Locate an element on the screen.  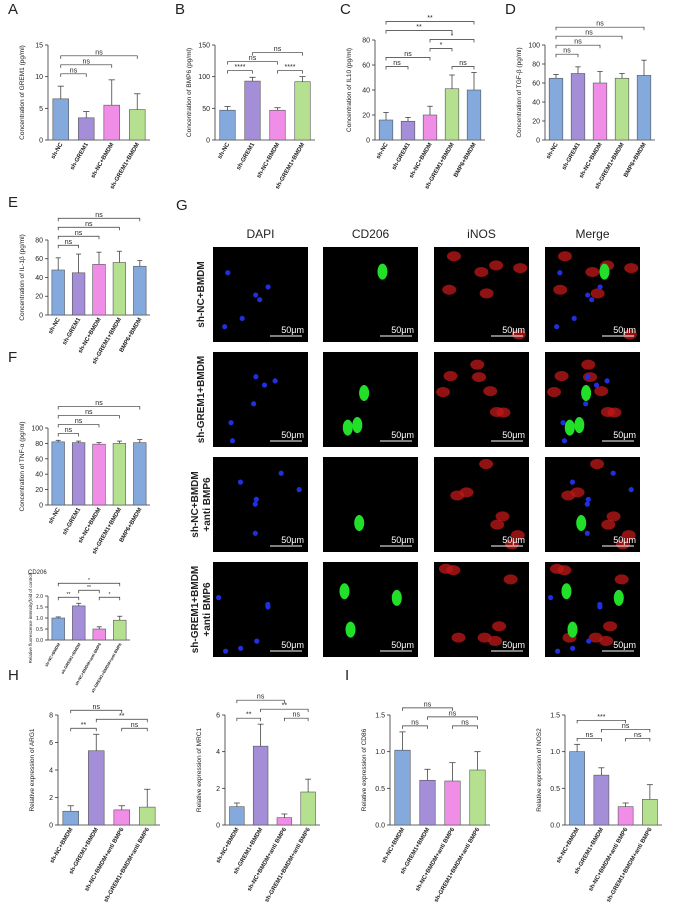
column-header: CD206 is located at coordinates (371, 234).